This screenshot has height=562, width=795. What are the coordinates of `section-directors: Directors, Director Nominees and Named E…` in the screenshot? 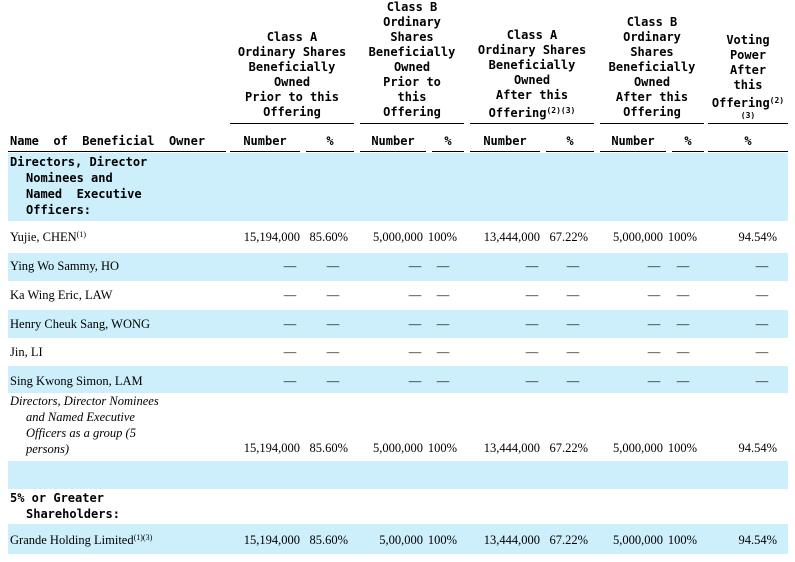 It's located at (79, 186).